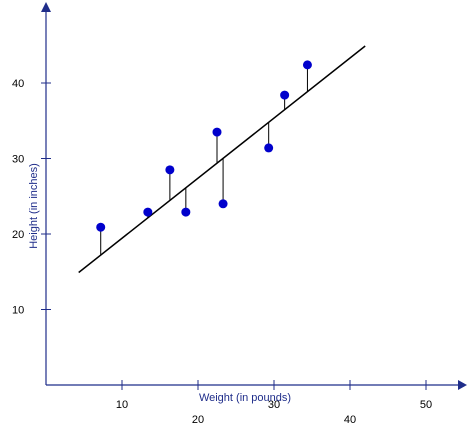 Image resolution: width=468 pixels, height=427 pixels. What do you see at coordinates (18, 160) in the screenshot?
I see `y-tick-label: 30` at bounding box center [18, 160].